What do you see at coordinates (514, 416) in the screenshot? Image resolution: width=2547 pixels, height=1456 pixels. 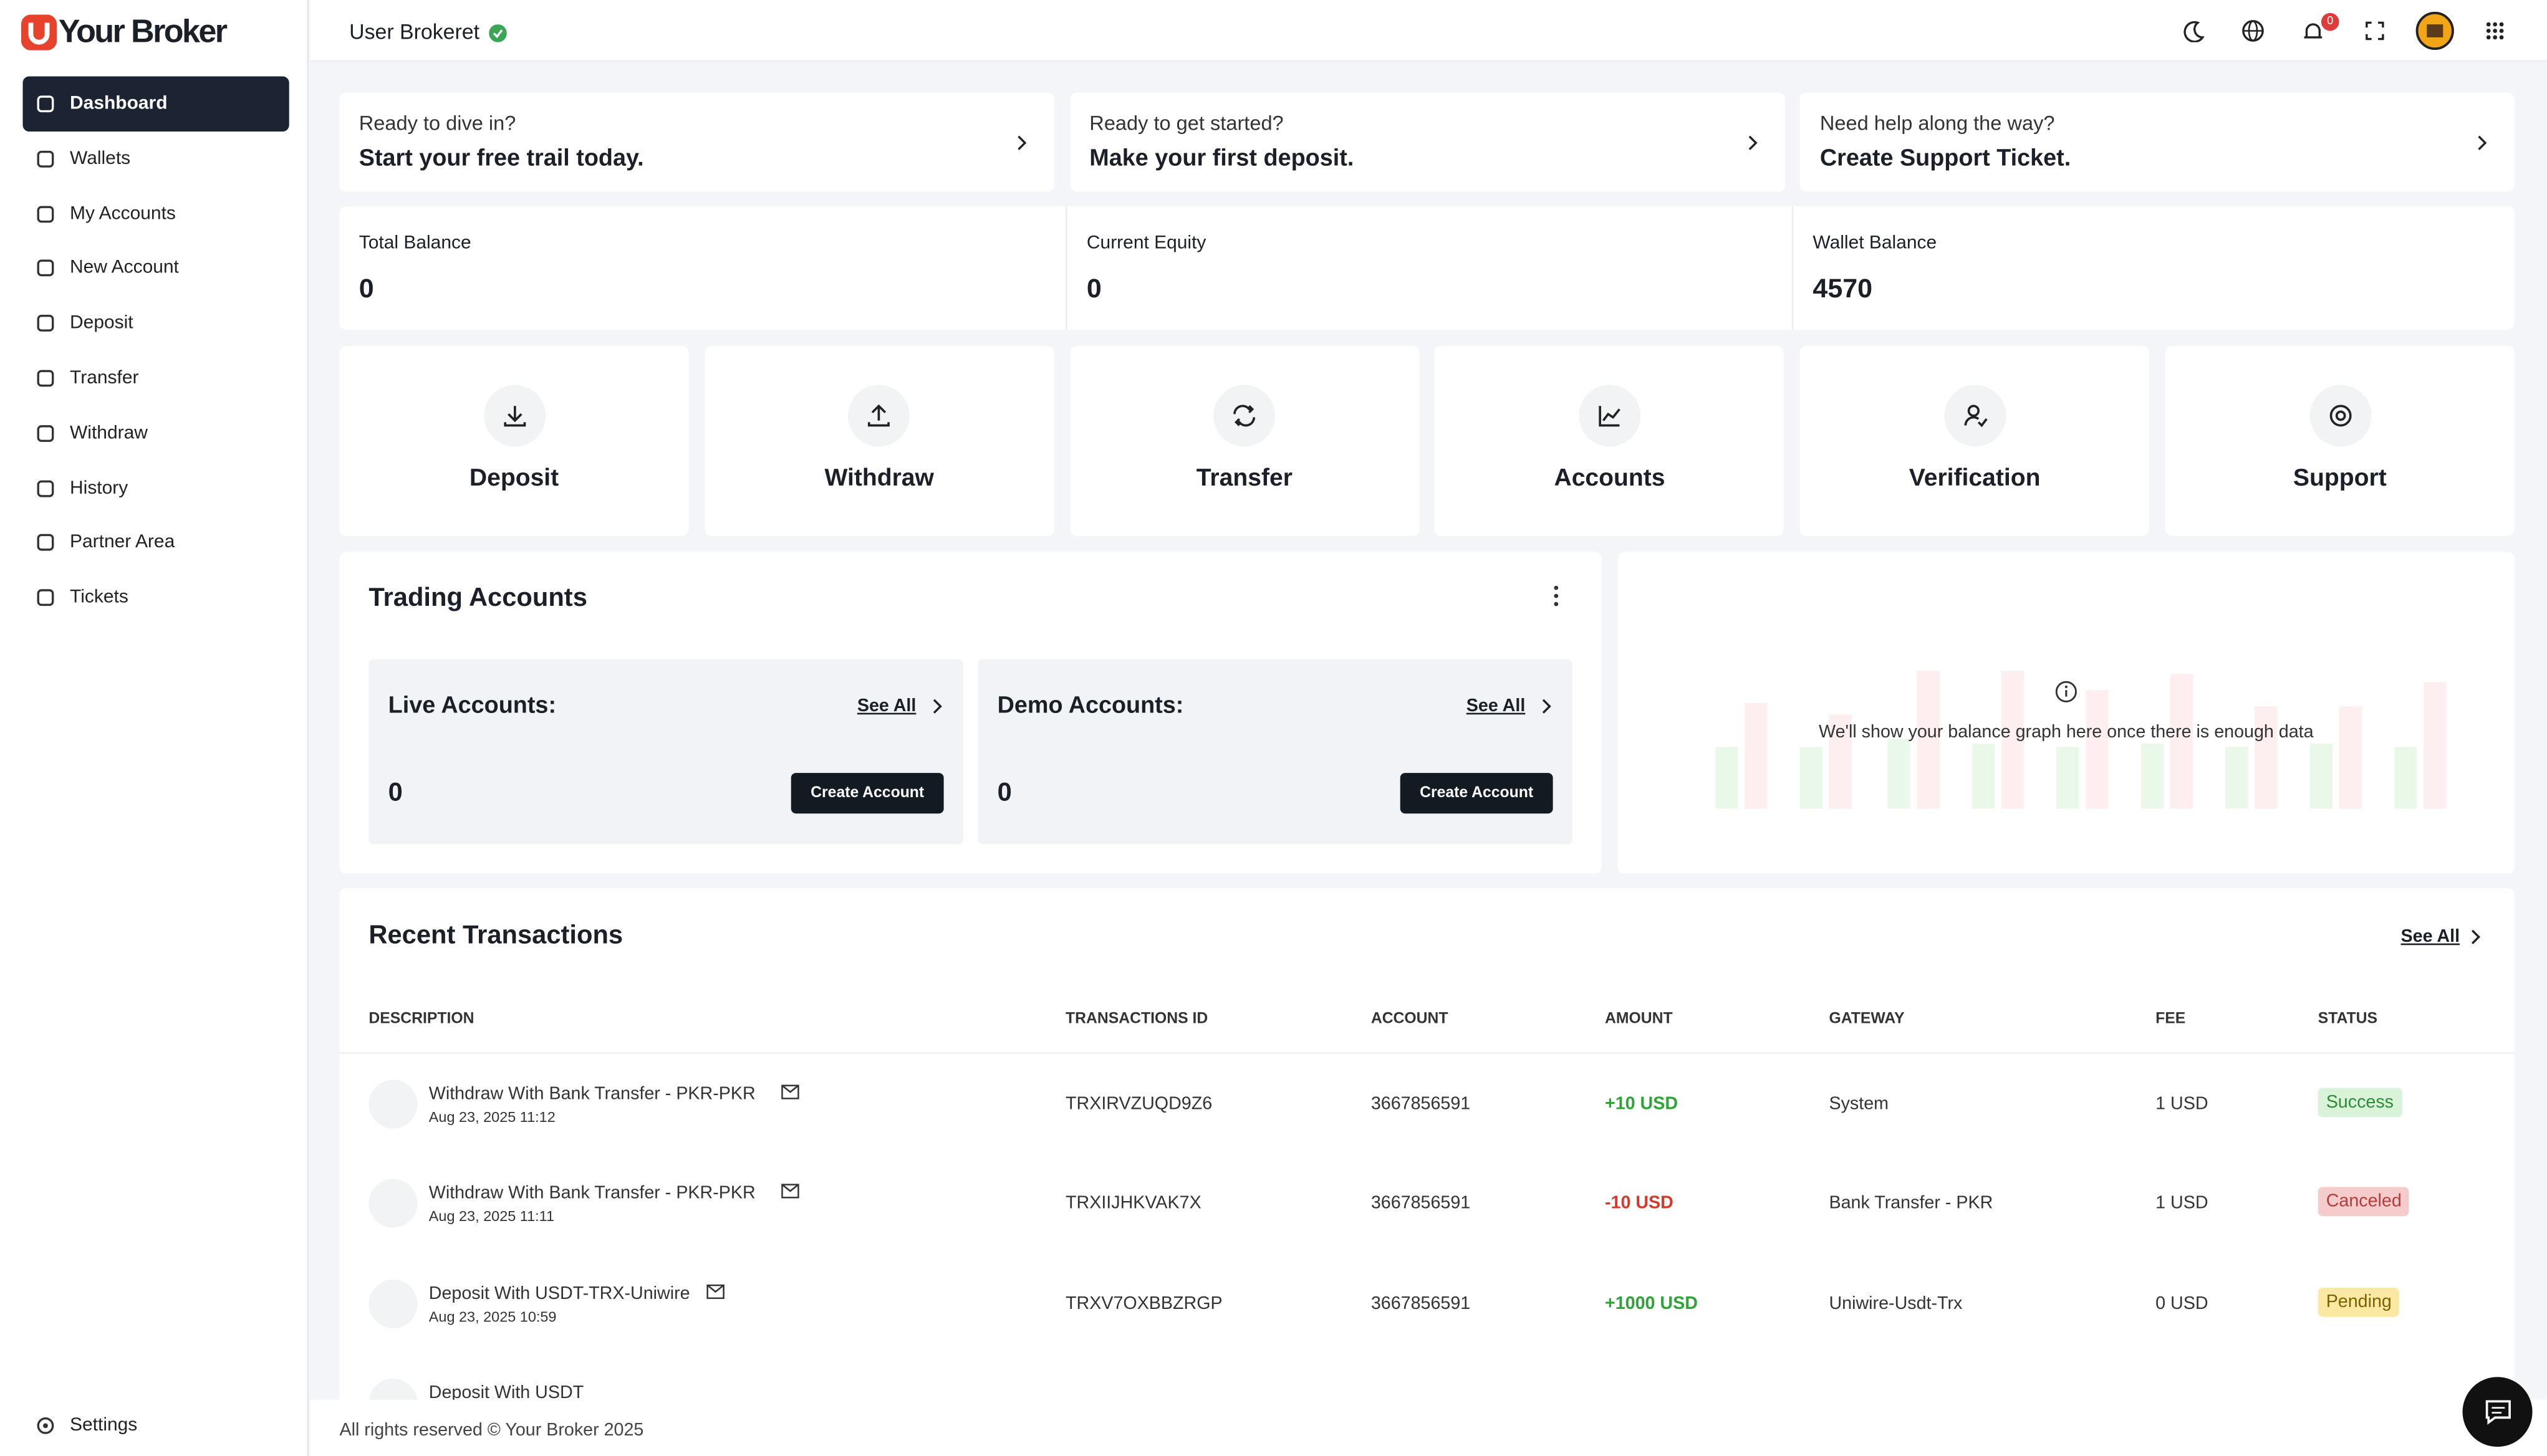 I see `icon-circle` at bounding box center [514, 416].